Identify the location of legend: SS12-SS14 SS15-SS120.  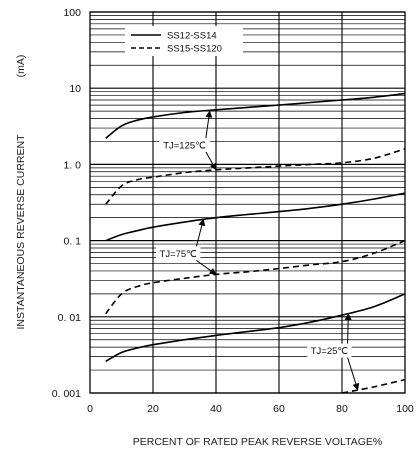
(184, 41).